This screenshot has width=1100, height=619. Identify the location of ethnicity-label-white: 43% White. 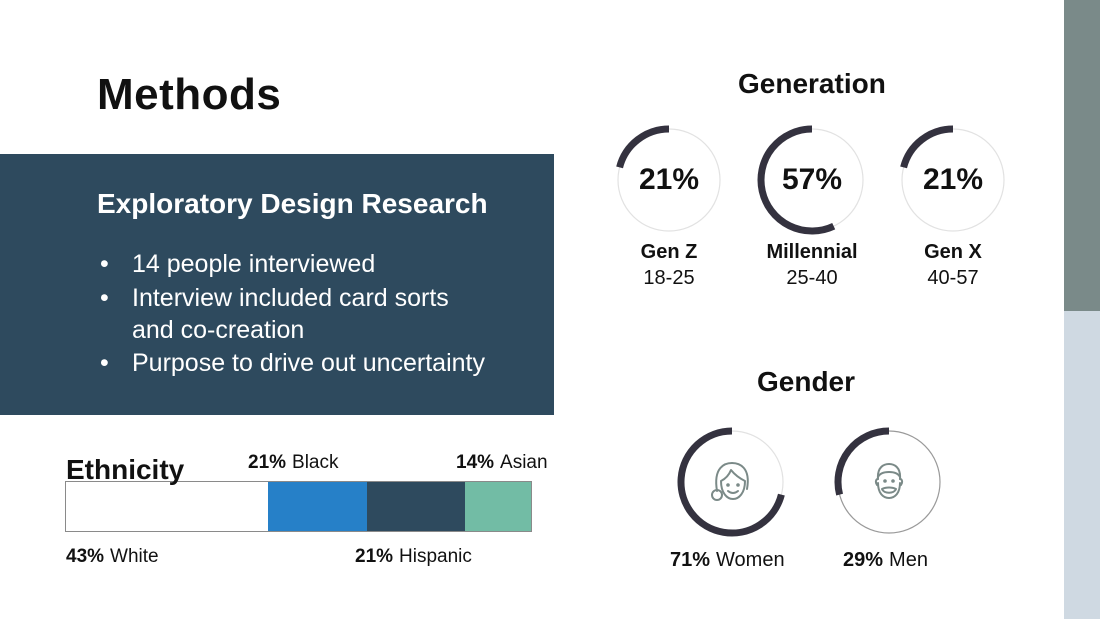
(112, 557).